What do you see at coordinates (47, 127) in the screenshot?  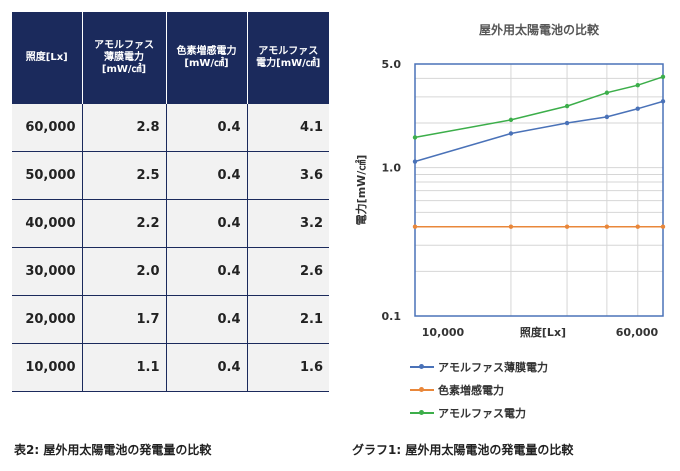 I see `table-cell: 60,000` at bounding box center [47, 127].